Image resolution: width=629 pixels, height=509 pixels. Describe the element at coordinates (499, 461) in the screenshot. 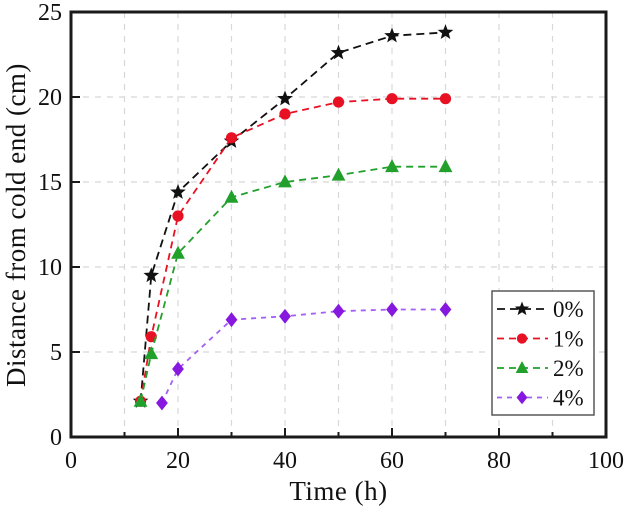

I see `x-tick-label: 80` at that location.